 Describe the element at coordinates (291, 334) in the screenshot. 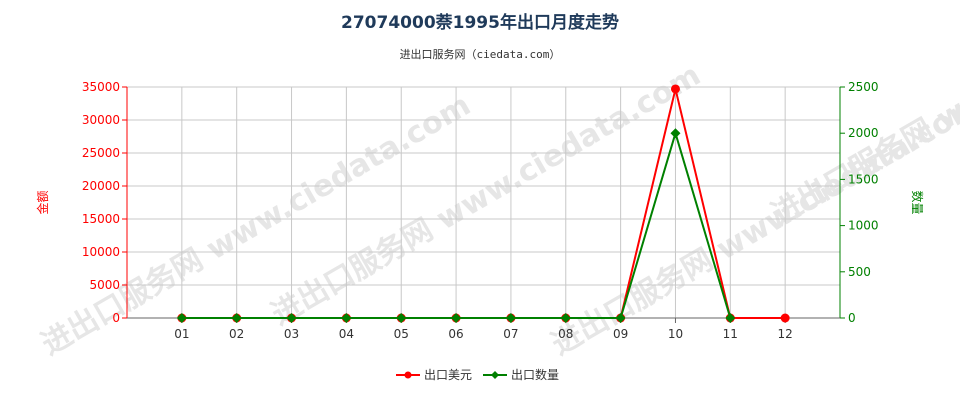

I see `x-tick-label: 03` at that location.